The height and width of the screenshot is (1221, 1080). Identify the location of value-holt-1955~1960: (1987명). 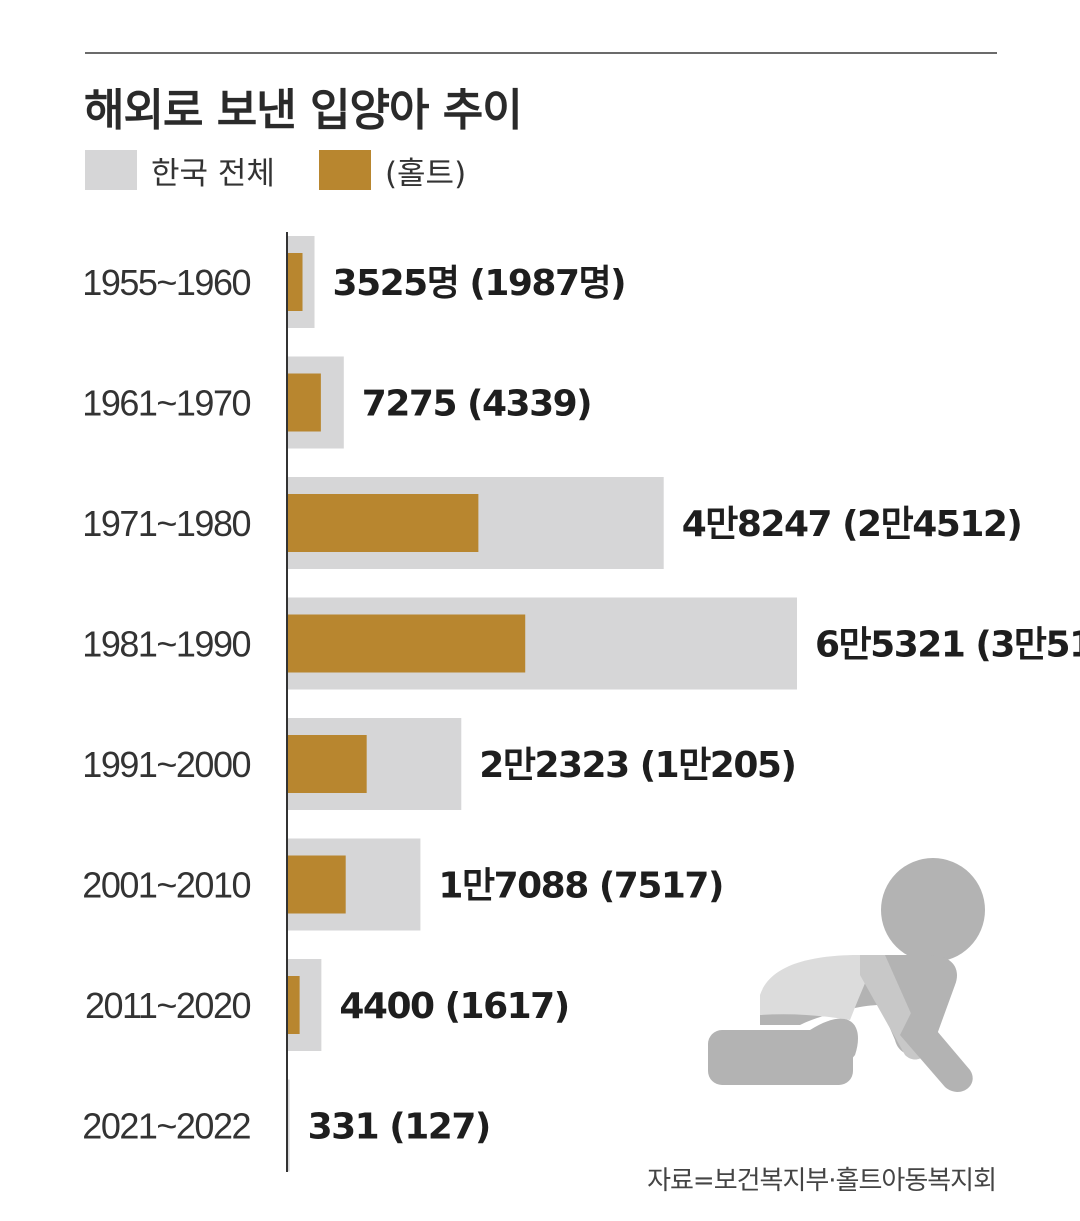
(547, 283).